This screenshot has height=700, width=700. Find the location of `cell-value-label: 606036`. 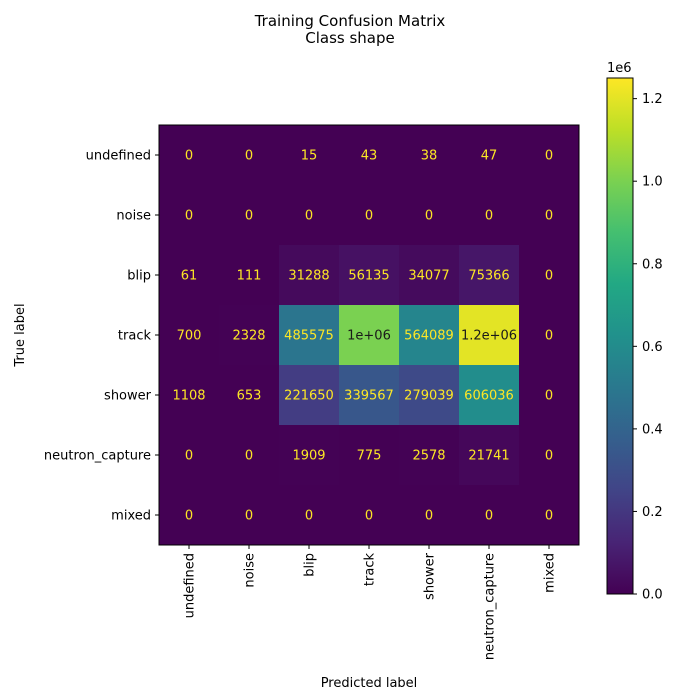

cell-value-label: 606036 is located at coordinates (489, 396).